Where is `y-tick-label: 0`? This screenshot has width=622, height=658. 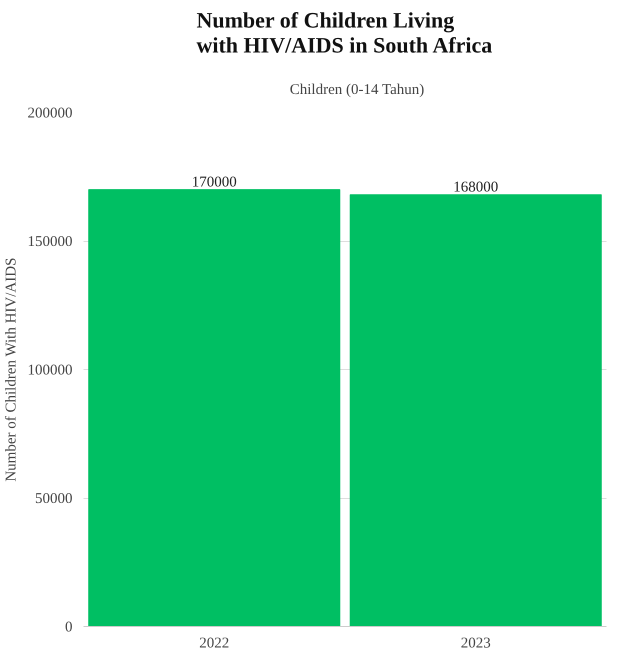 y-tick-label: 0 is located at coordinates (68, 628).